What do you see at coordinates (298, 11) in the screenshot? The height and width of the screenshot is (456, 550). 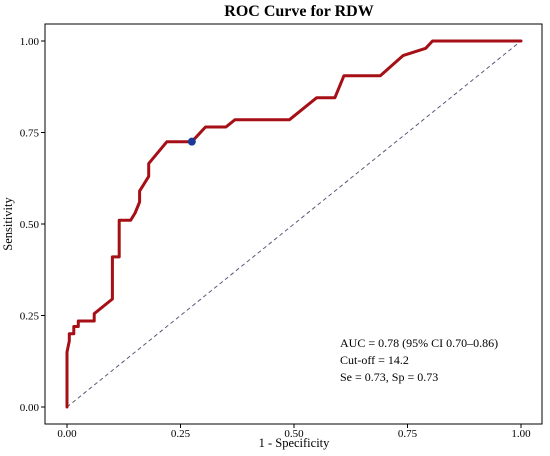 I see `chart-title: ROC Curve for RDW` at bounding box center [298, 11].